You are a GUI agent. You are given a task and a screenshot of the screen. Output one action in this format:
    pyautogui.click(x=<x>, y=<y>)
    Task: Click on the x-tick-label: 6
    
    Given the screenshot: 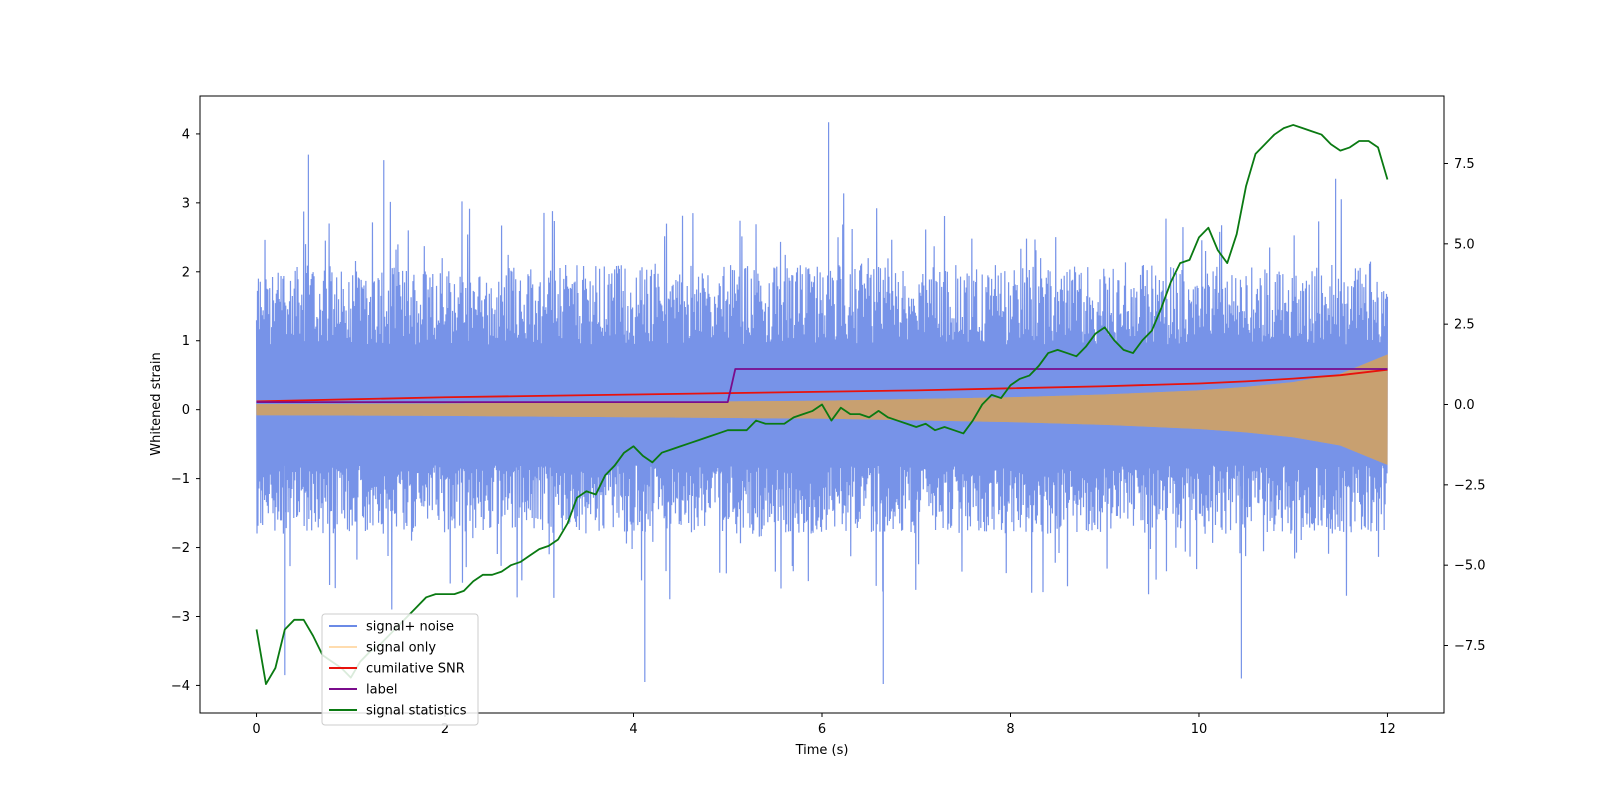 What is the action you would take?
    pyautogui.click(x=822, y=729)
    